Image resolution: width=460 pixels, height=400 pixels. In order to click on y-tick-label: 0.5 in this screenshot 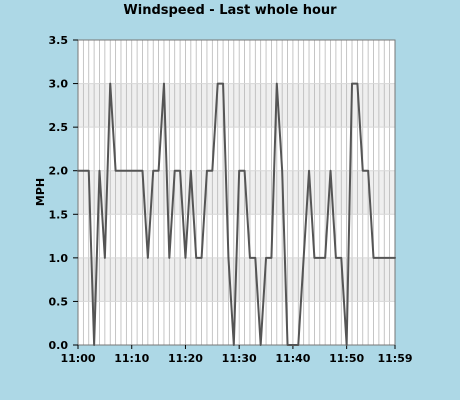, I will do `click(59, 301)`.